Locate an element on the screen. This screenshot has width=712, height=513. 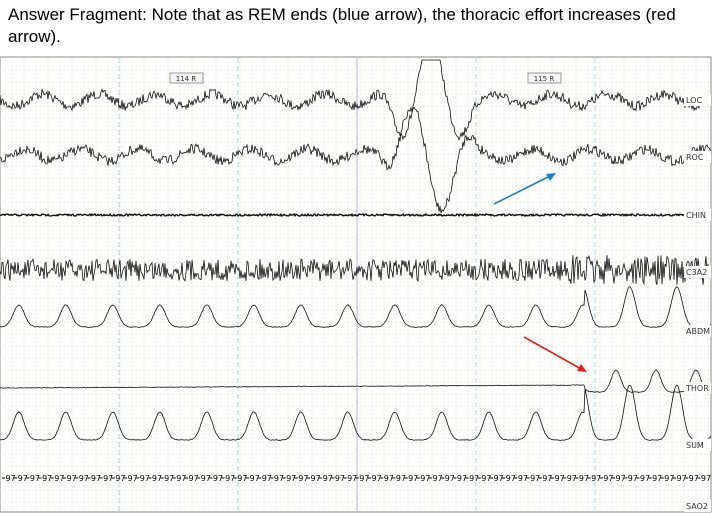
red-arrow is located at coordinates (553, 353).